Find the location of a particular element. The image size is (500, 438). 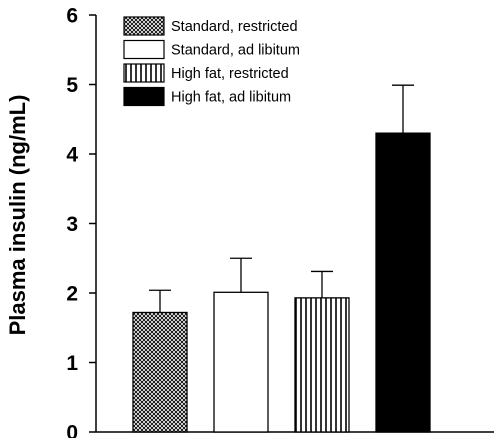

y-tick-label: 6 is located at coordinates (72, 16).